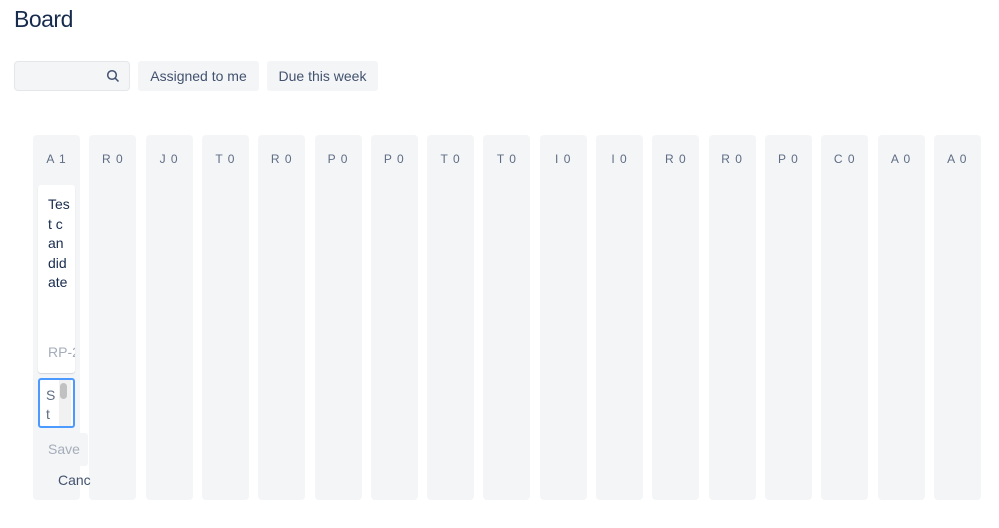 The image size is (999, 528). I want to click on save-button: Save, so click(63, 449).